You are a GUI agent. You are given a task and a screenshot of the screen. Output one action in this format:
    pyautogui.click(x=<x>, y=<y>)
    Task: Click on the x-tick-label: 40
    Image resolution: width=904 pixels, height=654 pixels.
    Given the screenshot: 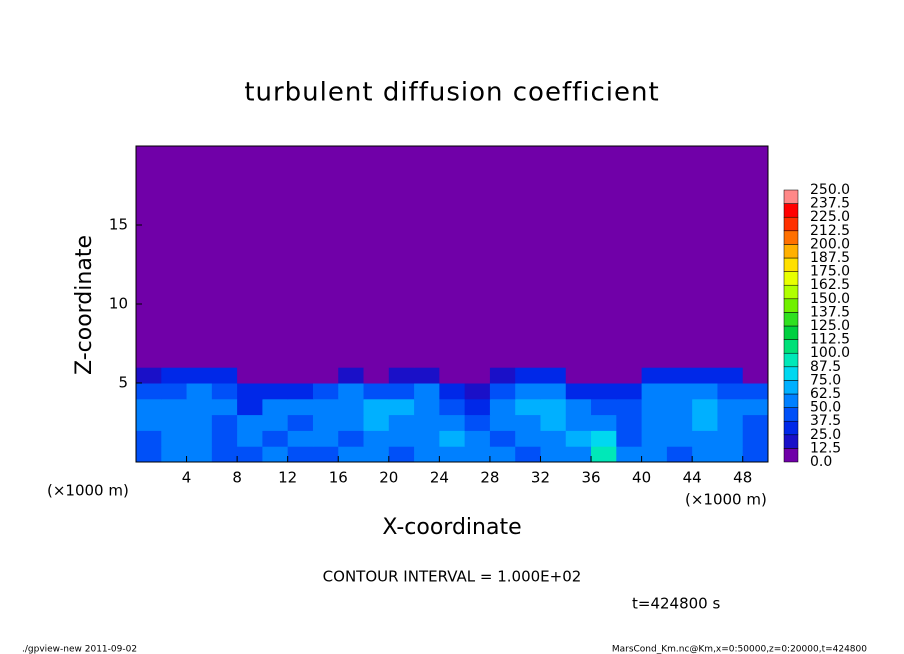 What is the action you would take?
    pyautogui.click(x=641, y=478)
    